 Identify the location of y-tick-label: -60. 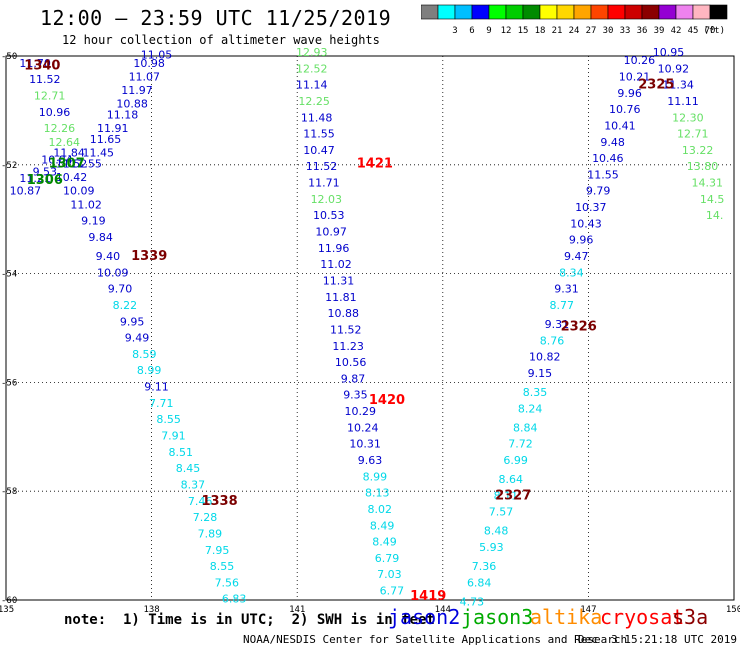
(9, 601).